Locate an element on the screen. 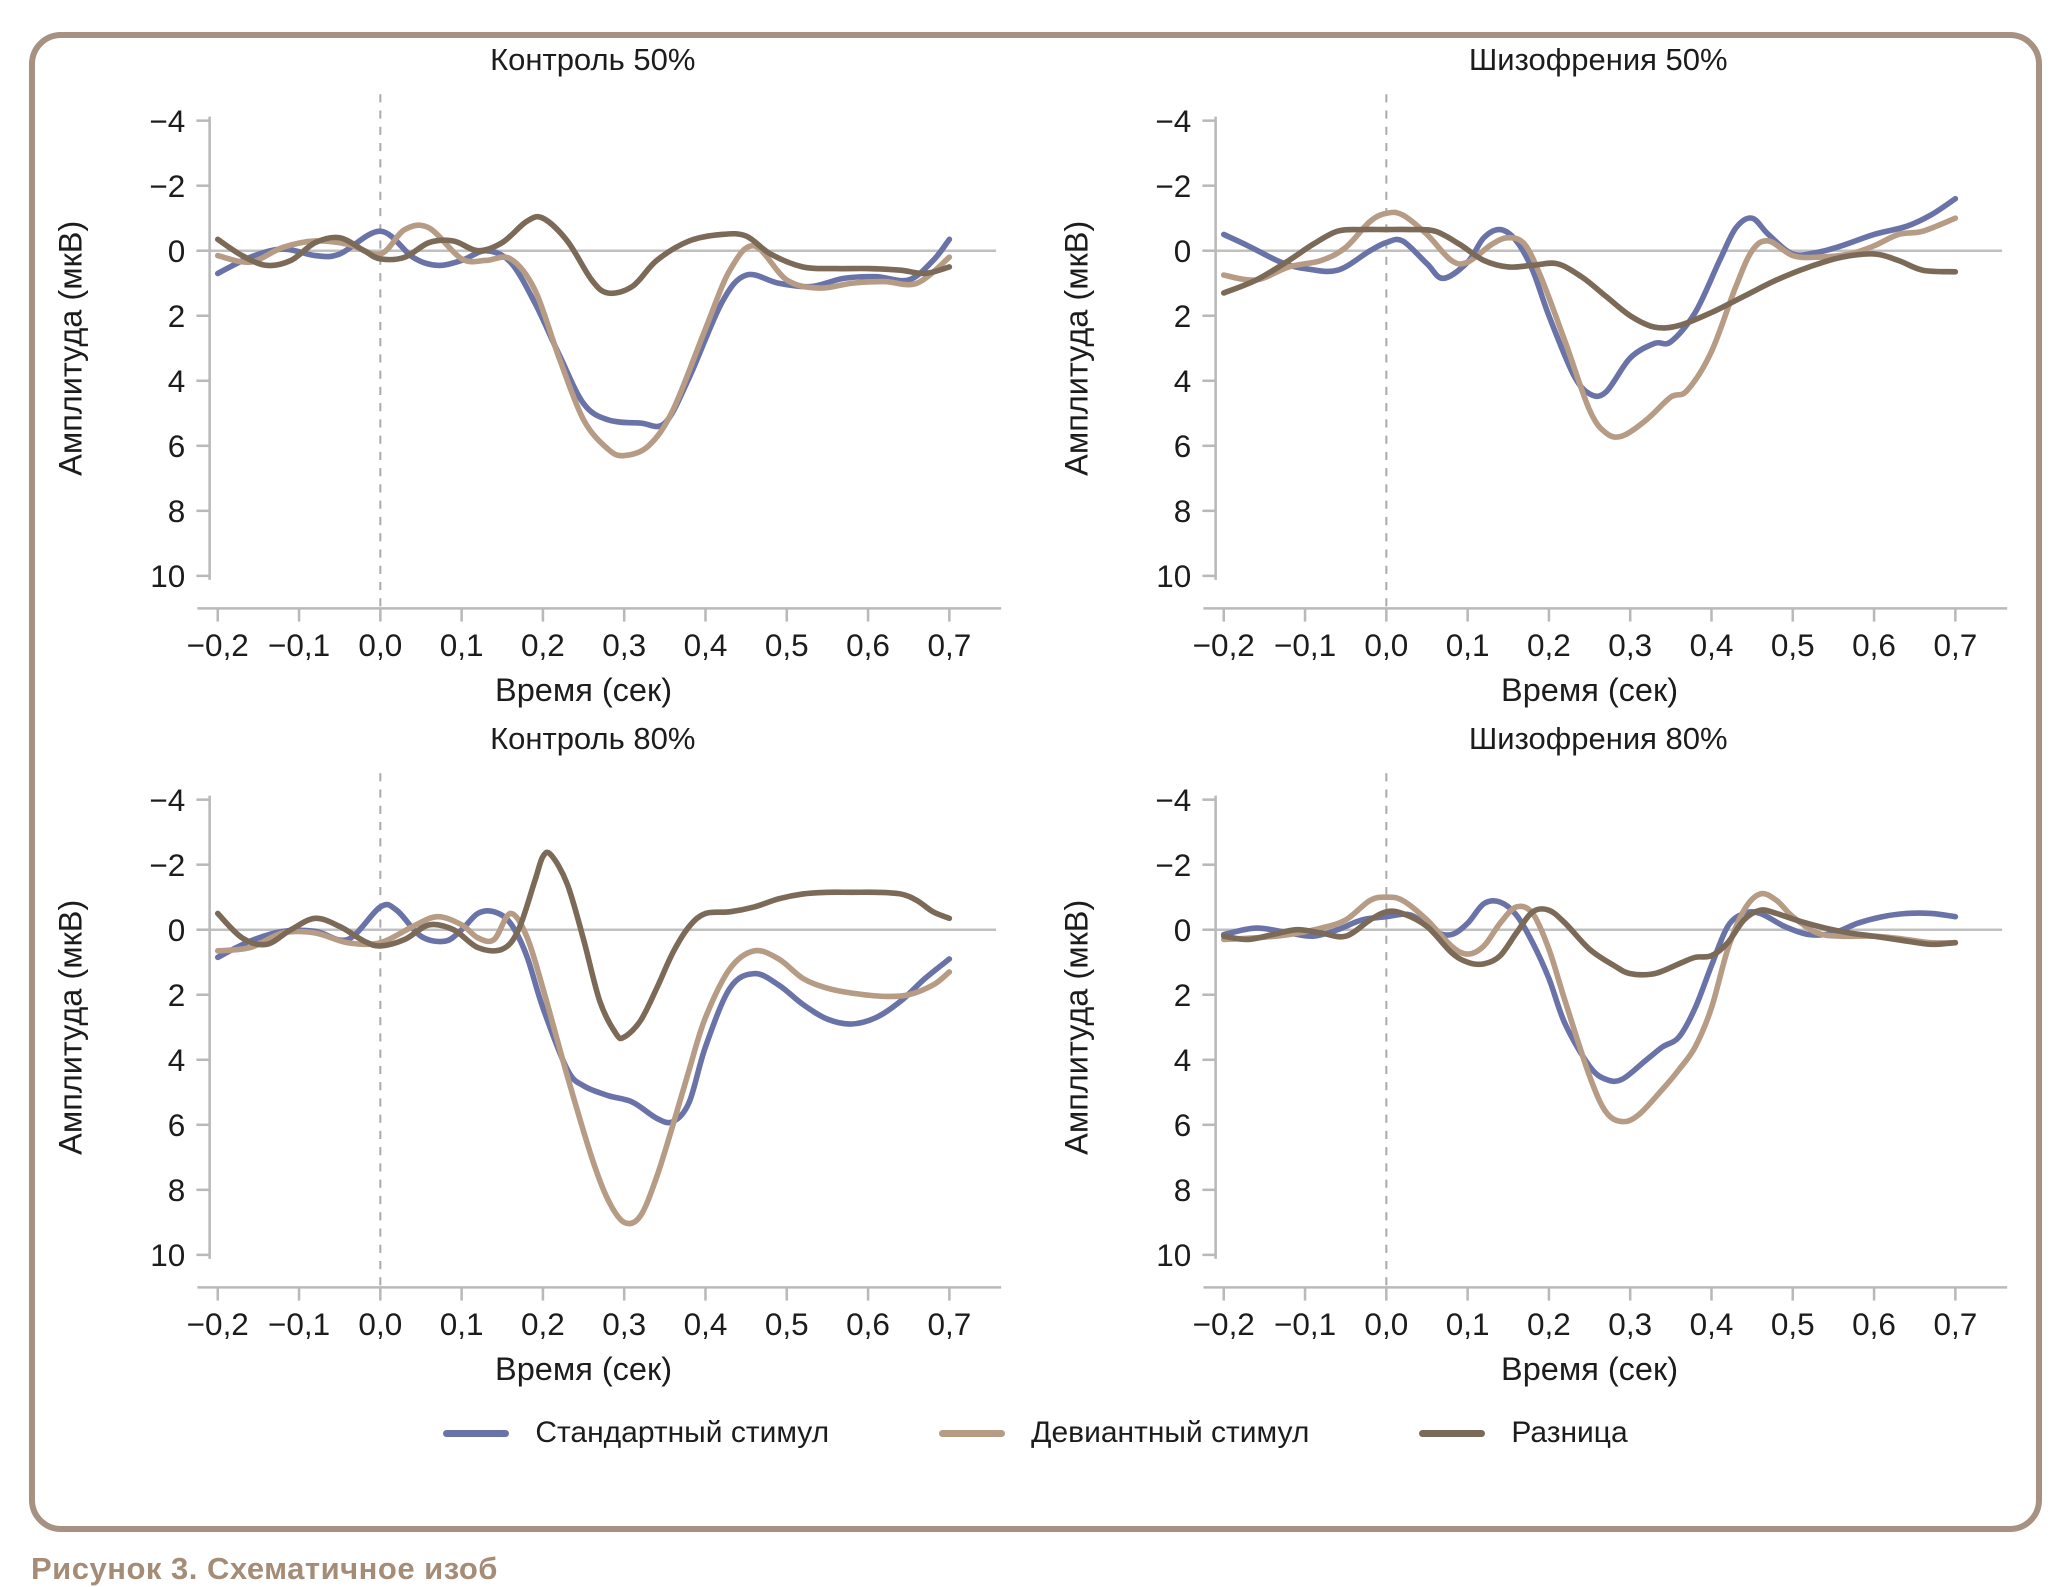 This screenshot has height=1587, width=2071. legend-item-standard: Стандартный стимул is located at coordinates (636, 1433).